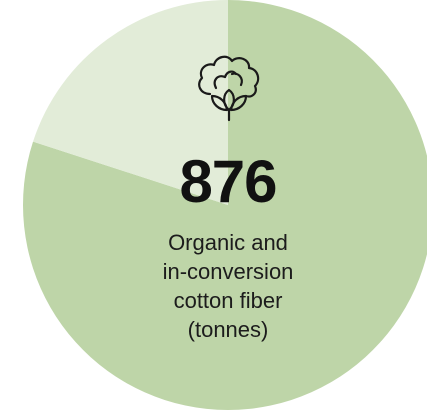  Describe the element at coordinates (228, 181) in the screenshot. I see `headline-value: 876` at that location.